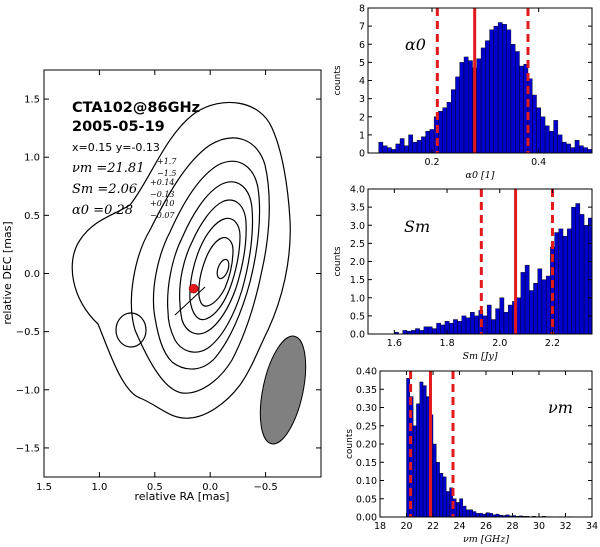 The height and width of the screenshot is (547, 600). What do you see at coordinates (32, 216) in the screenshot?
I see `contour-ytick-label: 0.5` at bounding box center [32, 216].